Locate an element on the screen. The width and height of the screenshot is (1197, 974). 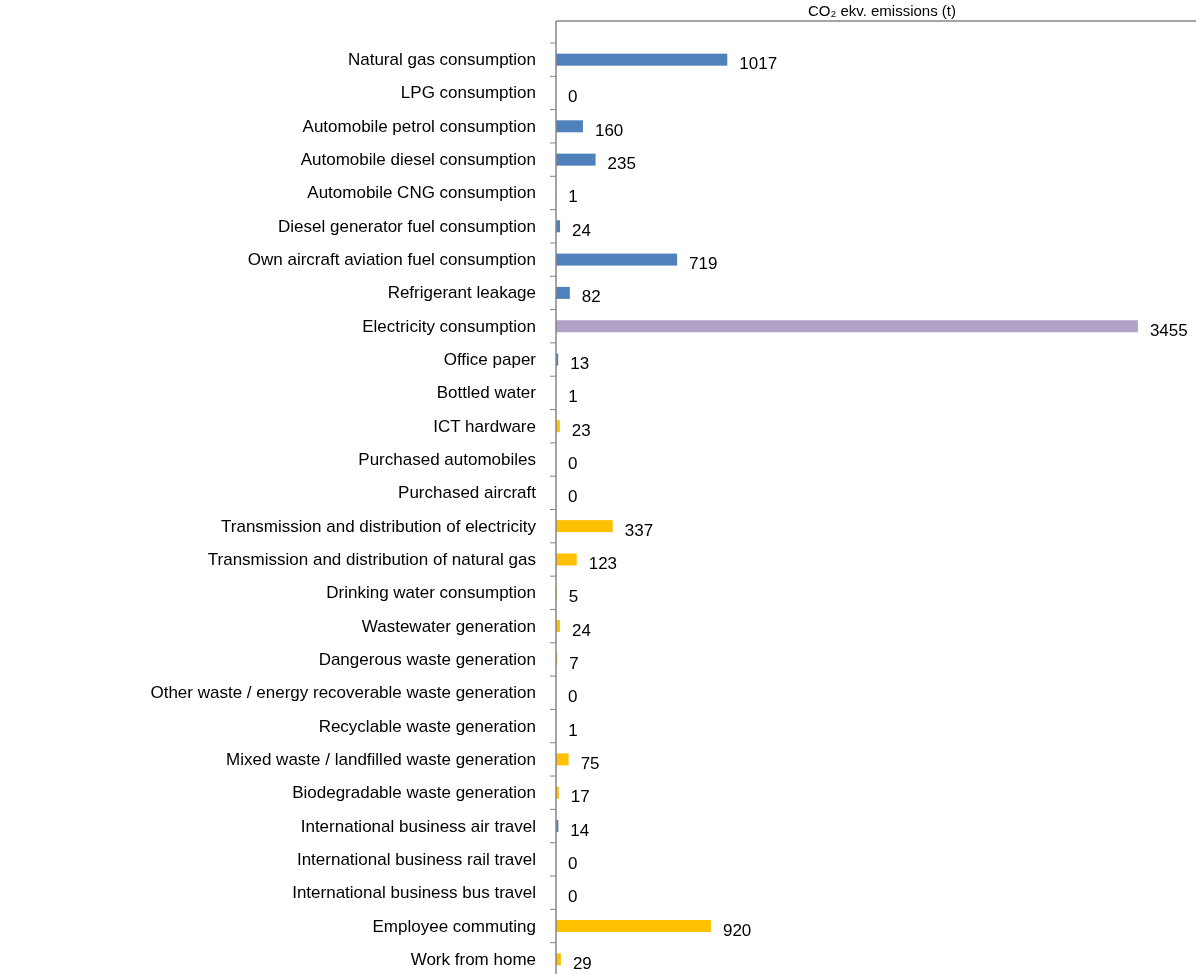
y-tick-label: Natural gas consumption is located at coordinates (441, 60).